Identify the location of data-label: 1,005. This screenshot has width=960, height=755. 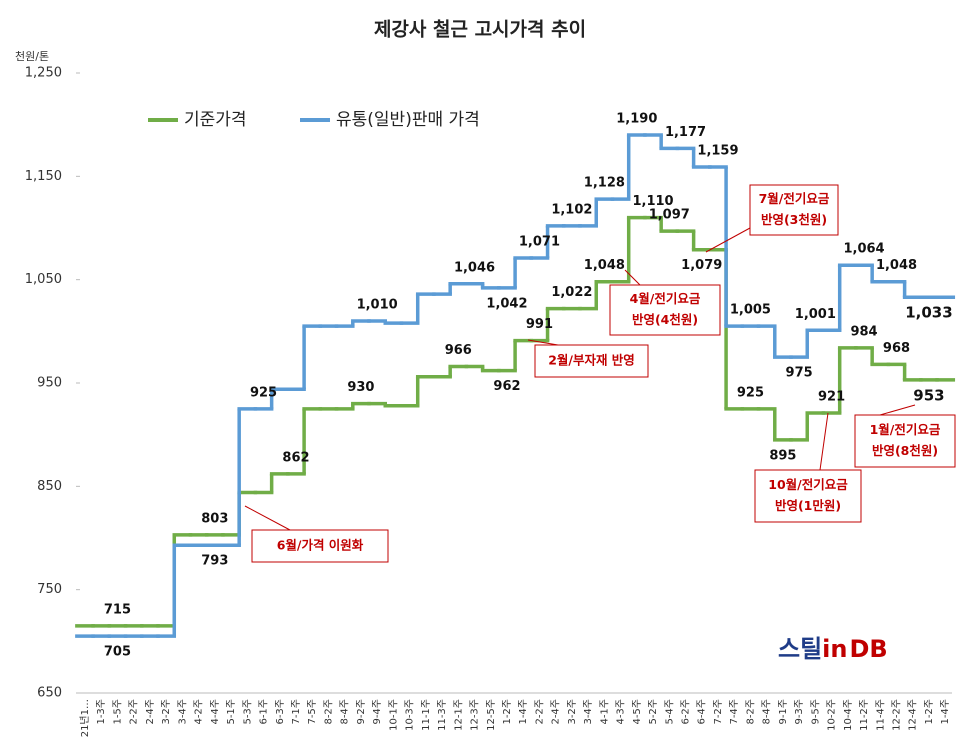
(750, 310).